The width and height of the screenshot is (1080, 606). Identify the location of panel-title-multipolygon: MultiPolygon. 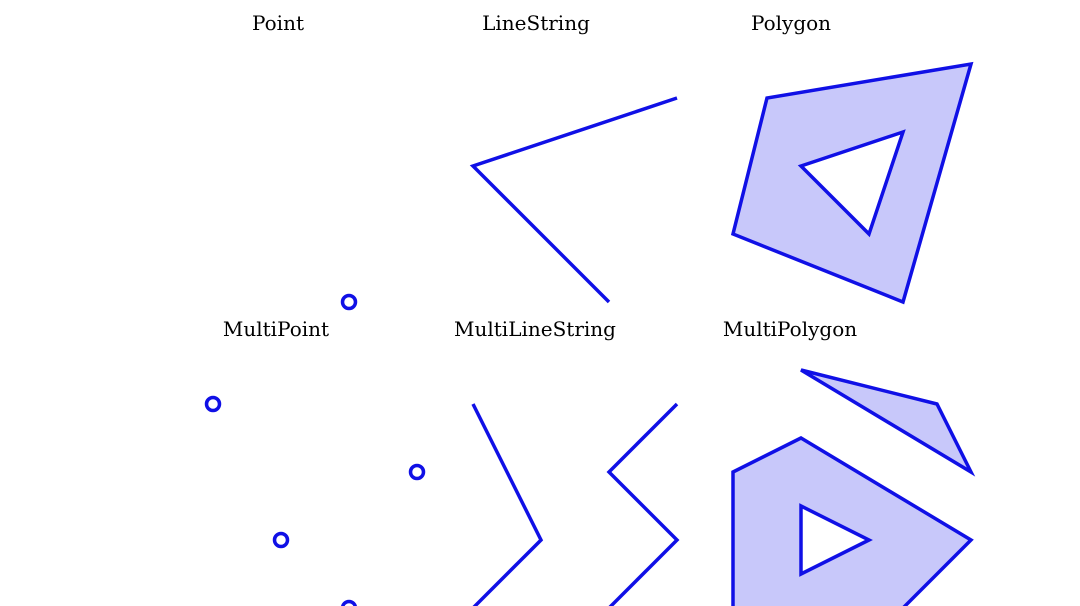
(790, 329).